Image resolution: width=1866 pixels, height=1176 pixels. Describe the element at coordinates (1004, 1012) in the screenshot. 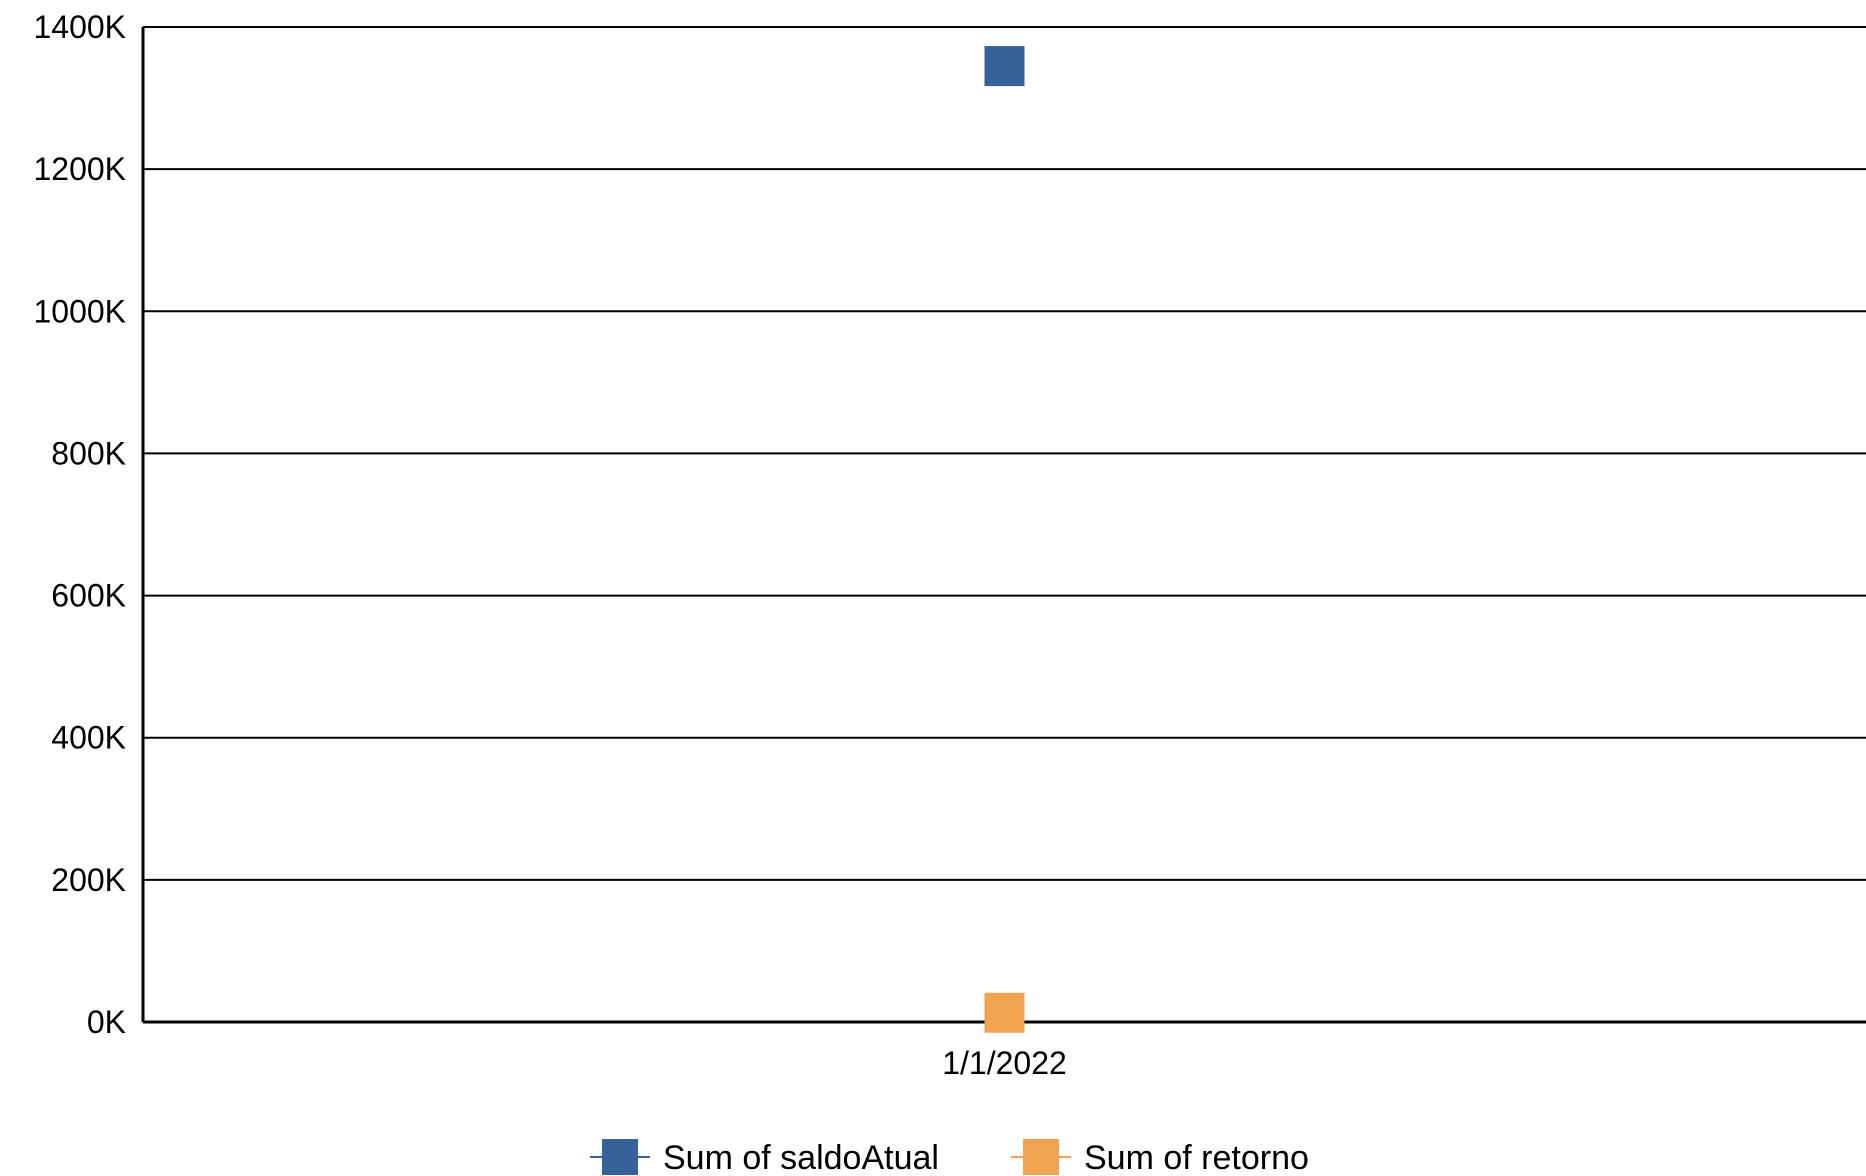

I see `data-point-retorno` at that location.